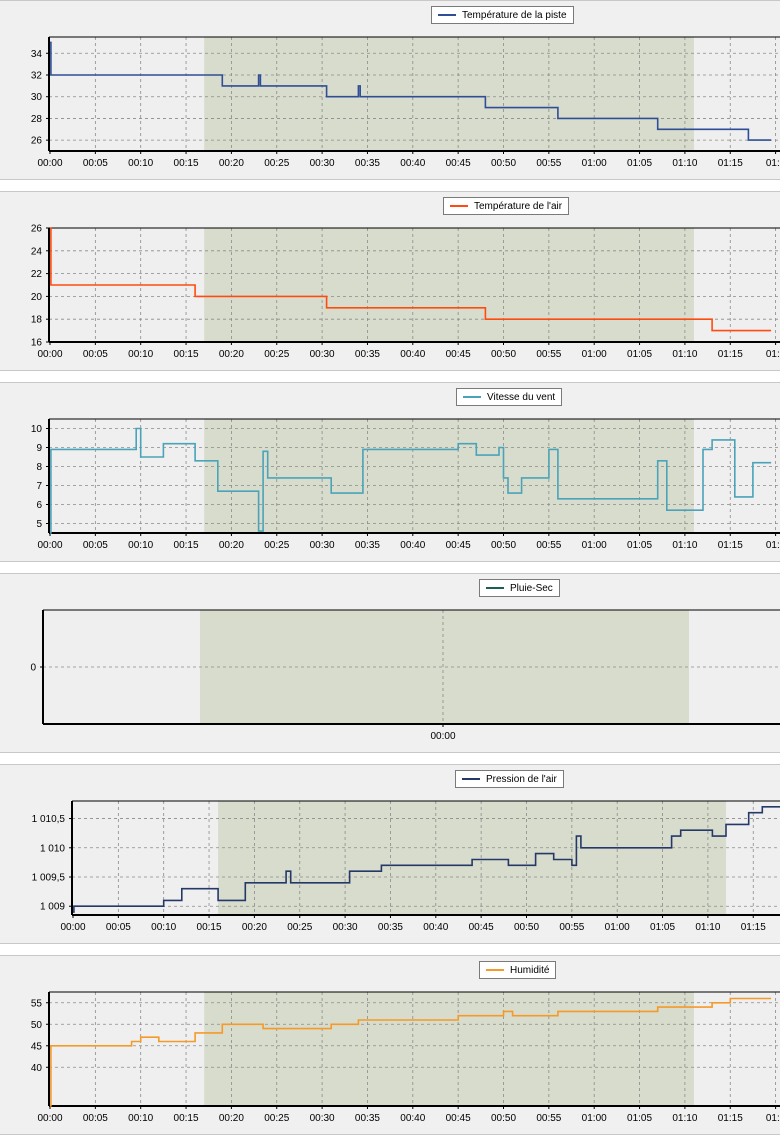 This screenshot has width=780, height=1146. What do you see at coordinates (514, 15) in the screenshot?
I see `legend-label: Température de la piste` at bounding box center [514, 15].